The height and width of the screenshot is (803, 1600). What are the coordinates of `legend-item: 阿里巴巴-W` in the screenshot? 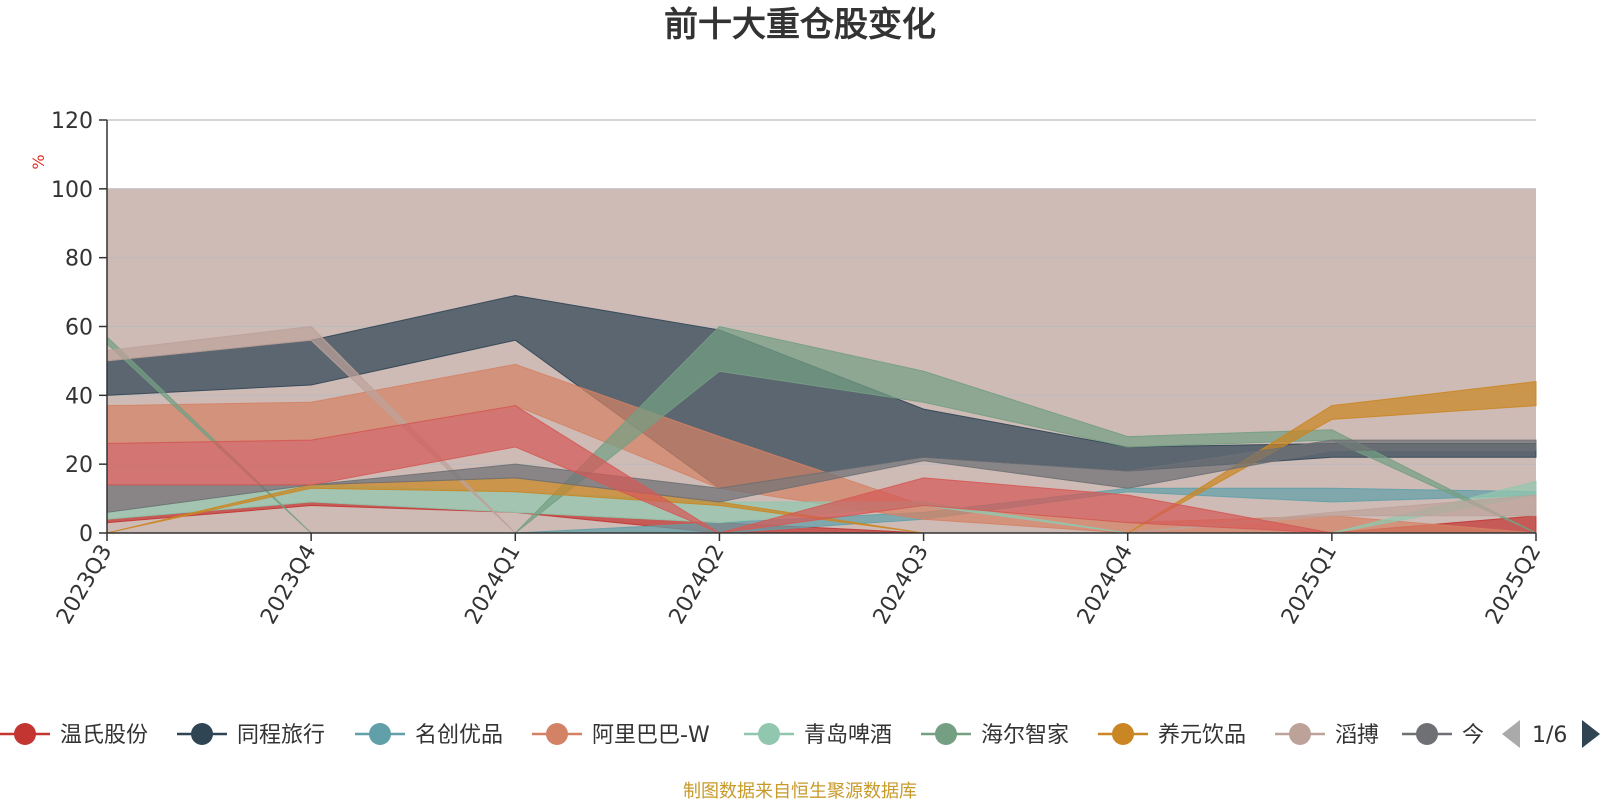 It's located at (621, 735).